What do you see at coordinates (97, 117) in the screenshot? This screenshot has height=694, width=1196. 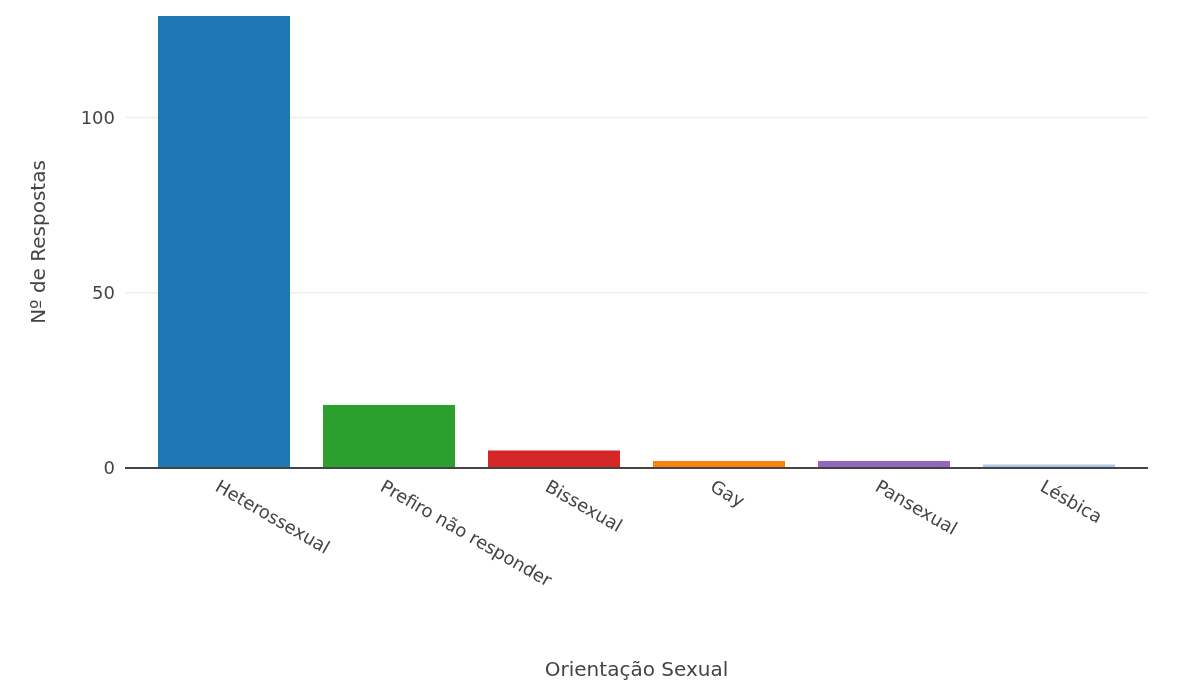 I see `y-tick-label: 100` at bounding box center [97, 117].